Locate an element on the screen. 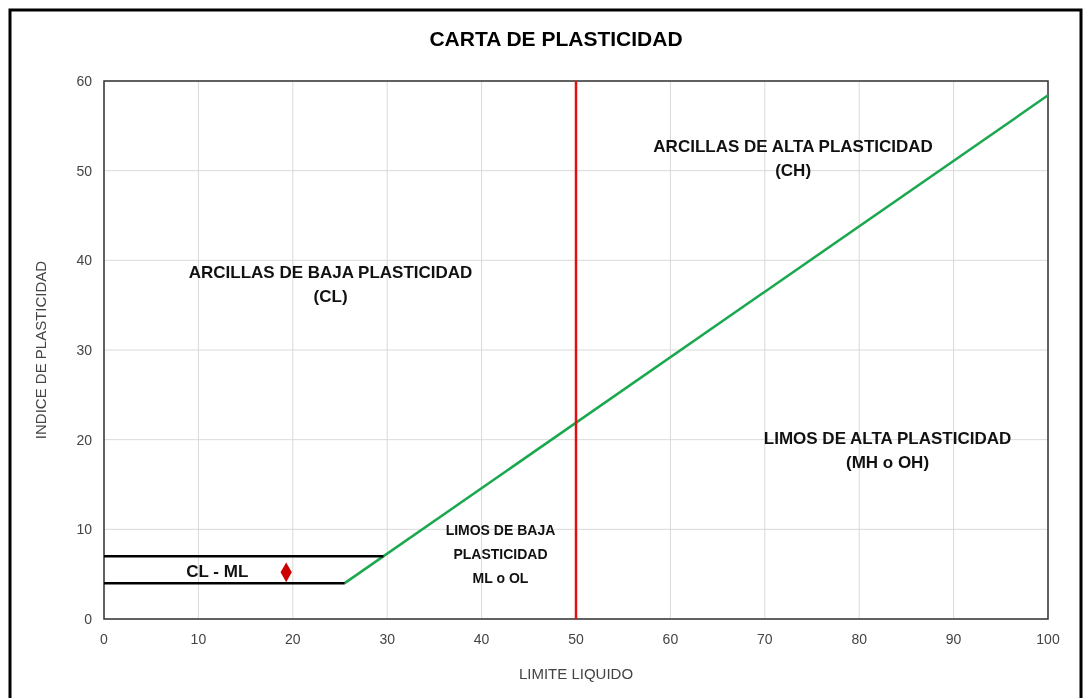 This screenshot has width=1091, height=699. y-tick-label: 30 is located at coordinates (84, 350).